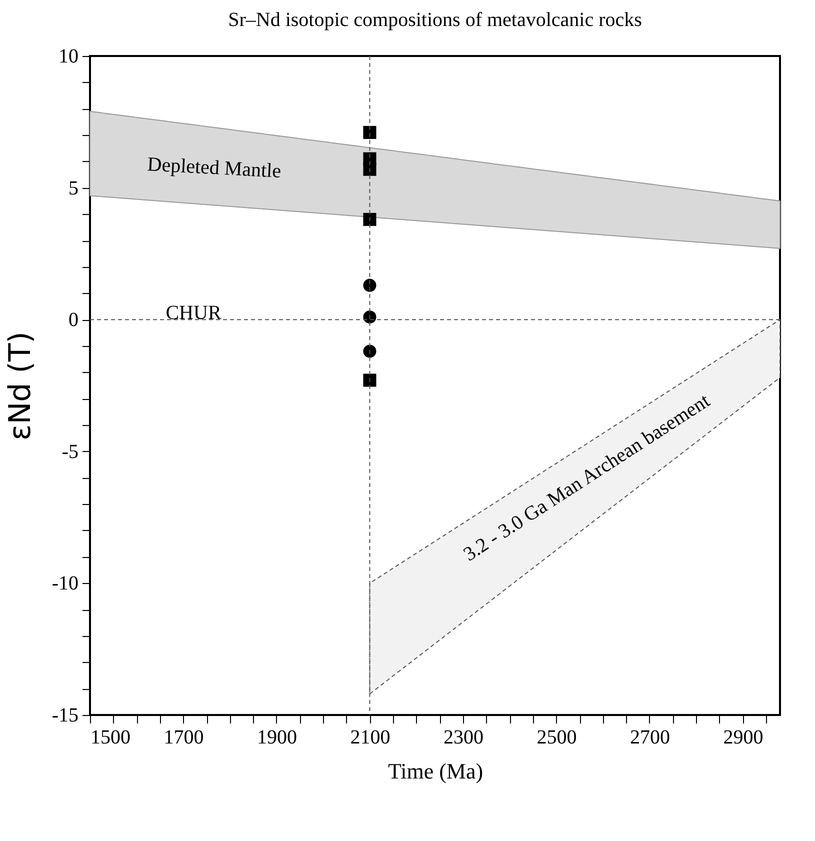 This screenshot has width=815, height=841. I want to click on y-tick-label: -10, so click(65, 583).